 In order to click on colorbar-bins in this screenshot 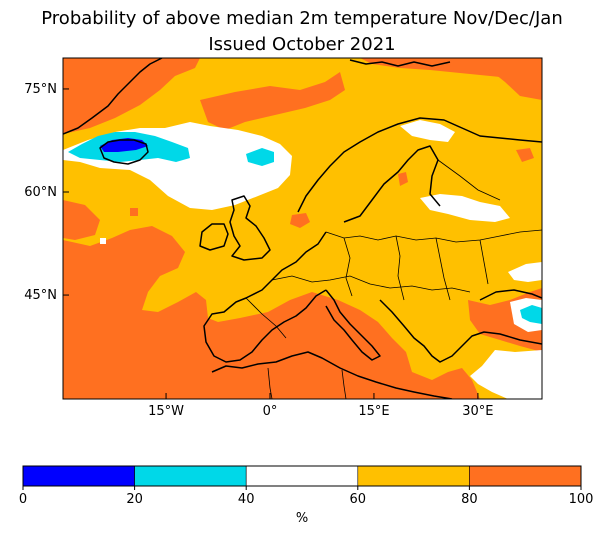, I will do `click(302, 476)`.